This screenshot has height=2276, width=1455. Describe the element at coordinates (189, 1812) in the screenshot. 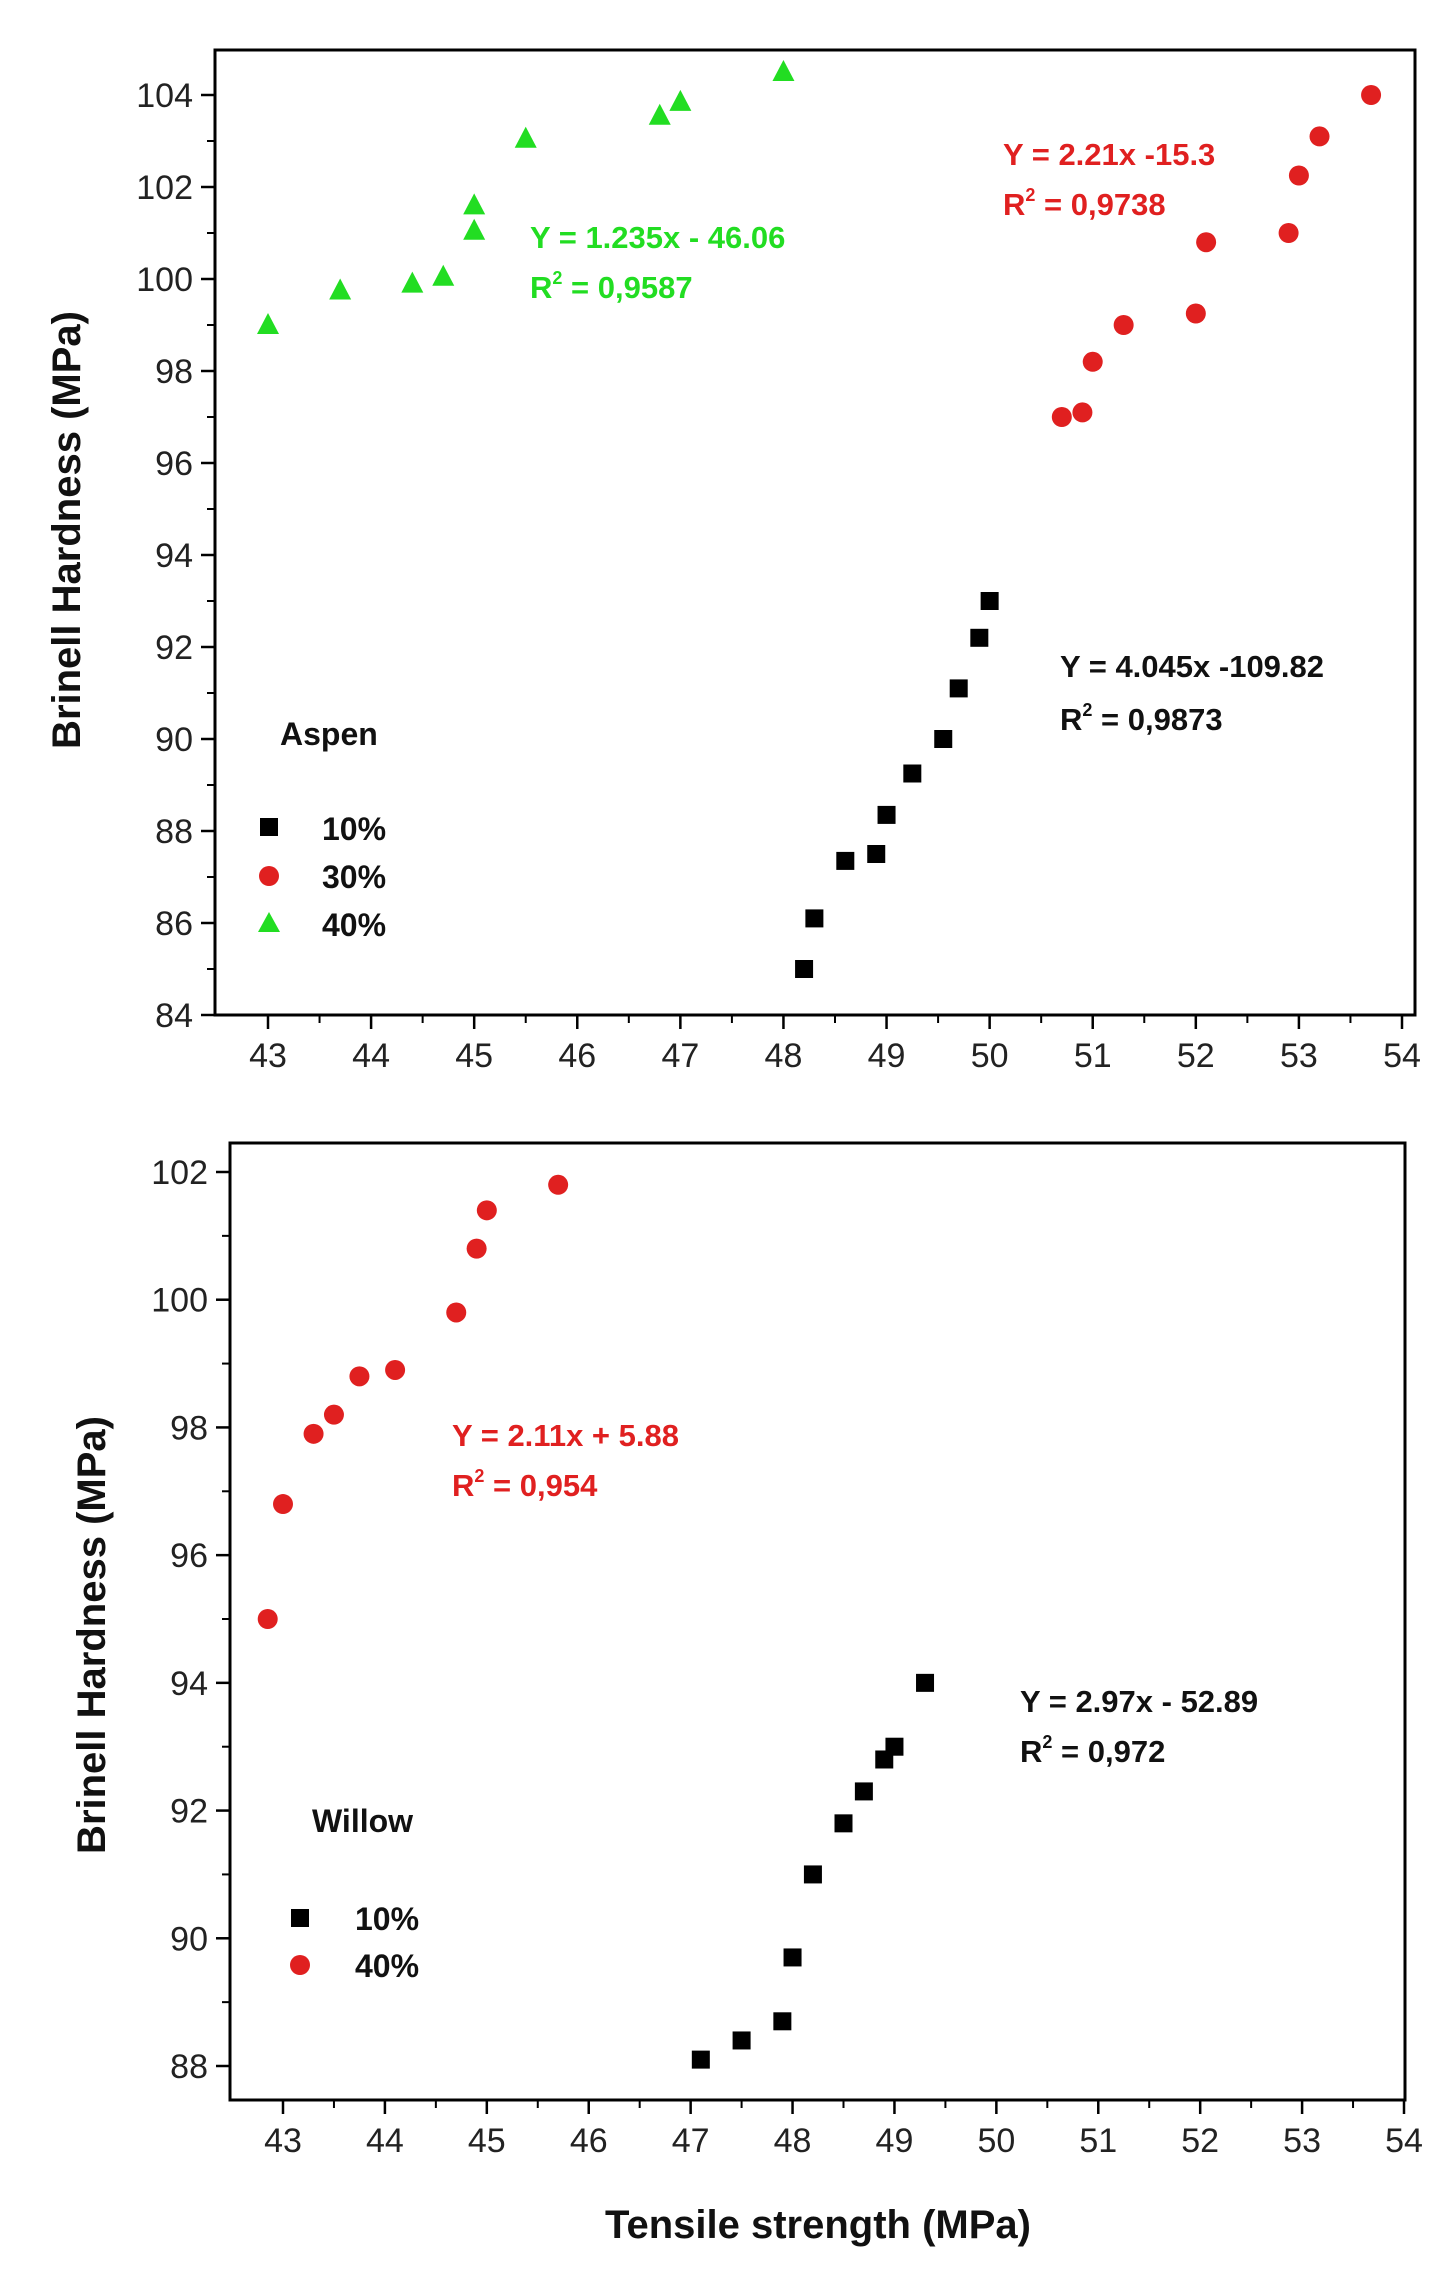

I see `willow-y-tick-label: 92` at that location.